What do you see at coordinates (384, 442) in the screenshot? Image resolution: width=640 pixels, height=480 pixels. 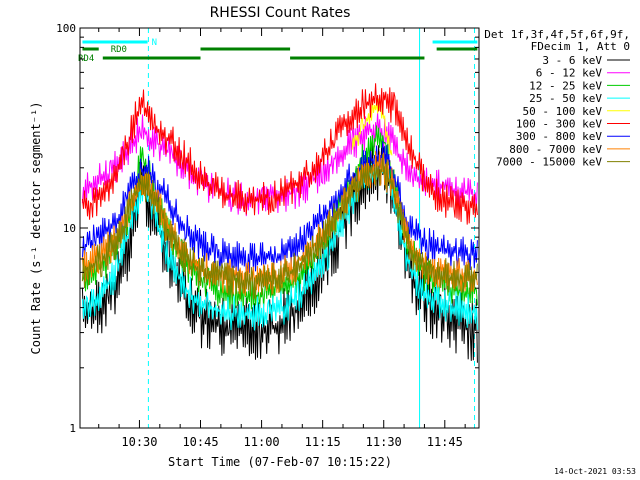 I see `x-tick-label-5: 11:30` at bounding box center [384, 442].